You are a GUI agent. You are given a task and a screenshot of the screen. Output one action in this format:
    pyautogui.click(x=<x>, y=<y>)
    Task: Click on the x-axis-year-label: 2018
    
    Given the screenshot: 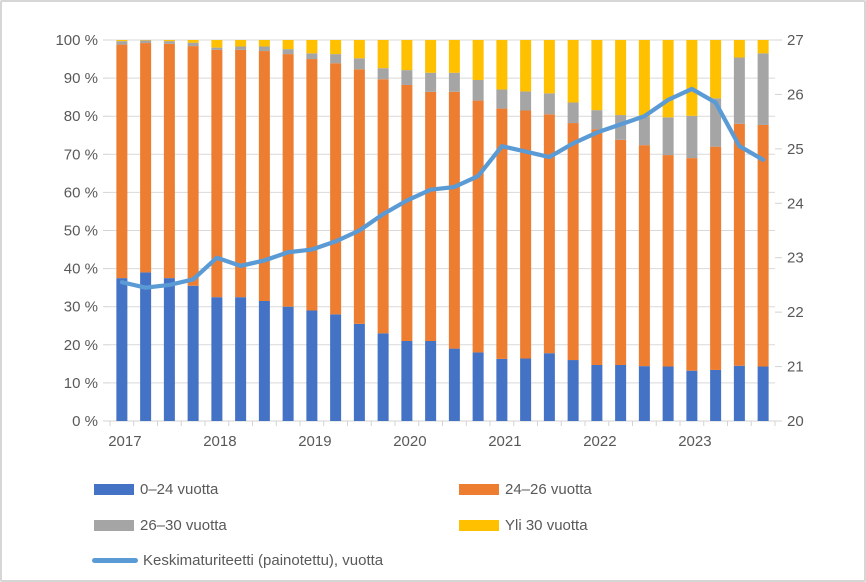 What is the action you would take?
    pyautogui.click(x=219, y=441)
    